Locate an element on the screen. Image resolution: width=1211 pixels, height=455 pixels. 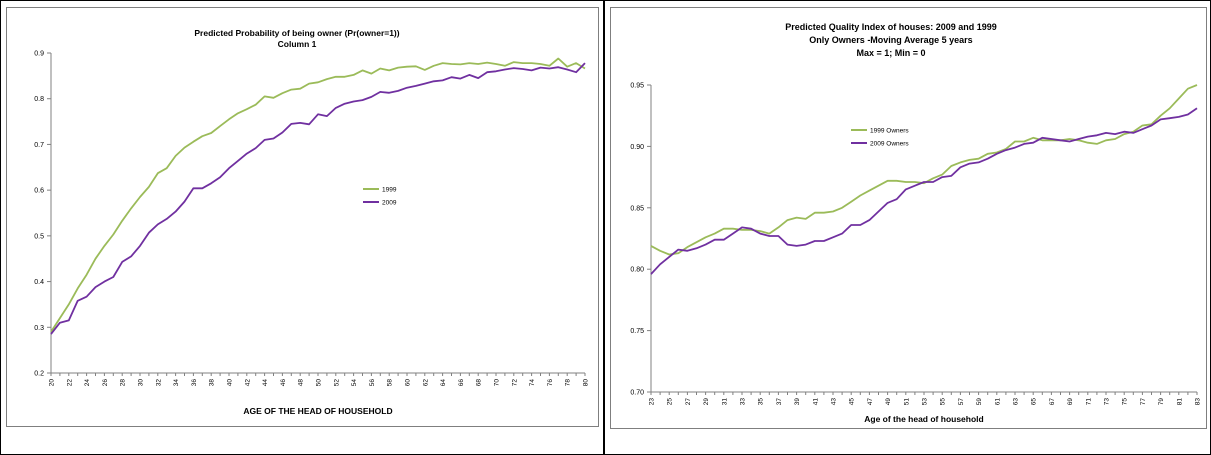
x-tick-label: 49 is located at coordinates (888, 402).